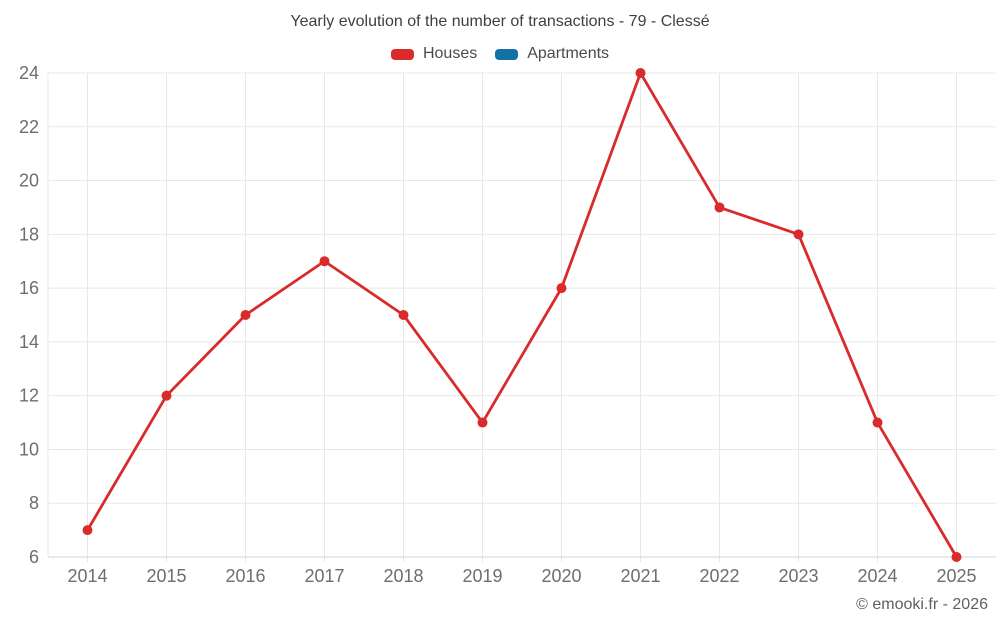 This screenshot has width=1000, height=625. Describe the element at coordinates (568, 53) in the screenshot. I see `legend-label-apartments: Apartments` at that location.